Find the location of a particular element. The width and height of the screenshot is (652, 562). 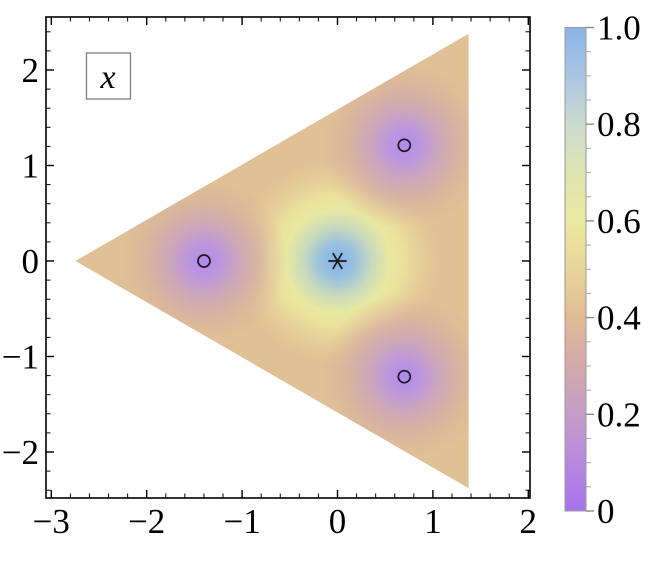

asterisk-marker is located at coordinates (337, 261).